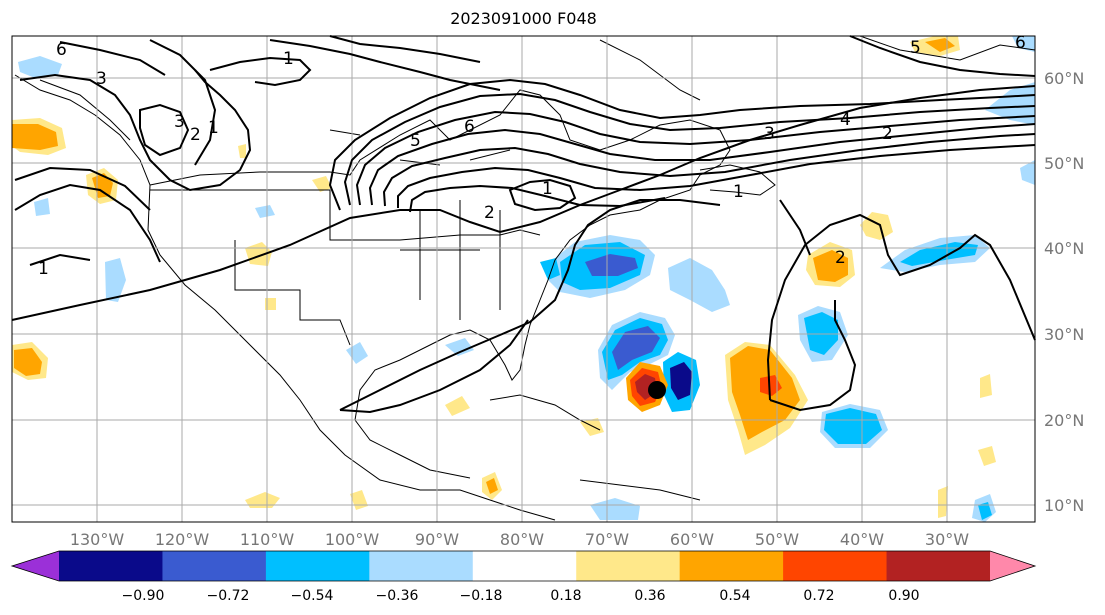 The width and height of the screenshot is (1105, 615). Describe the element at coordinates (649, 596) in the screenshot. I see `colorbar-tick-label: 0.36` at that location.